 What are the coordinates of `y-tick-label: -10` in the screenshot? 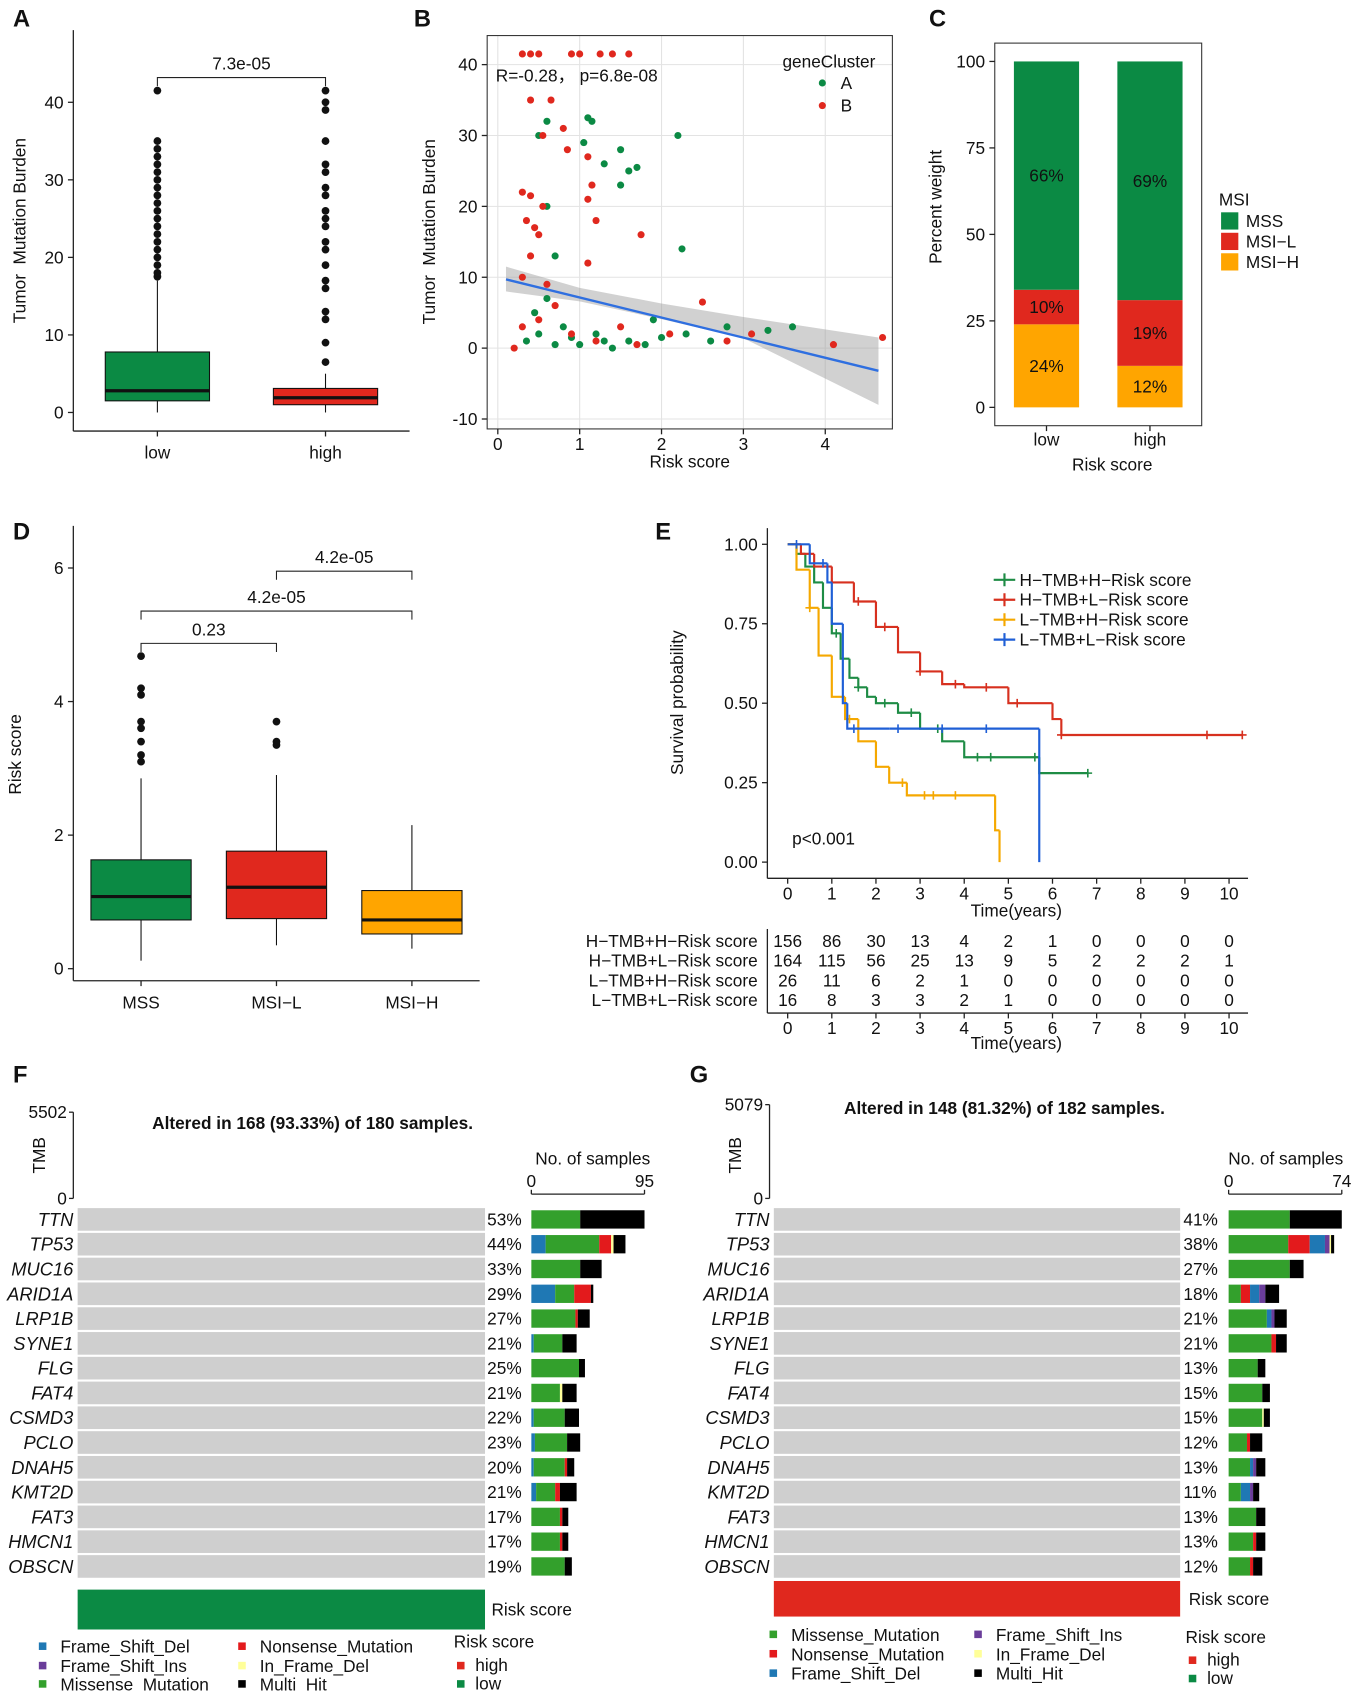 It's located at (465, 419).